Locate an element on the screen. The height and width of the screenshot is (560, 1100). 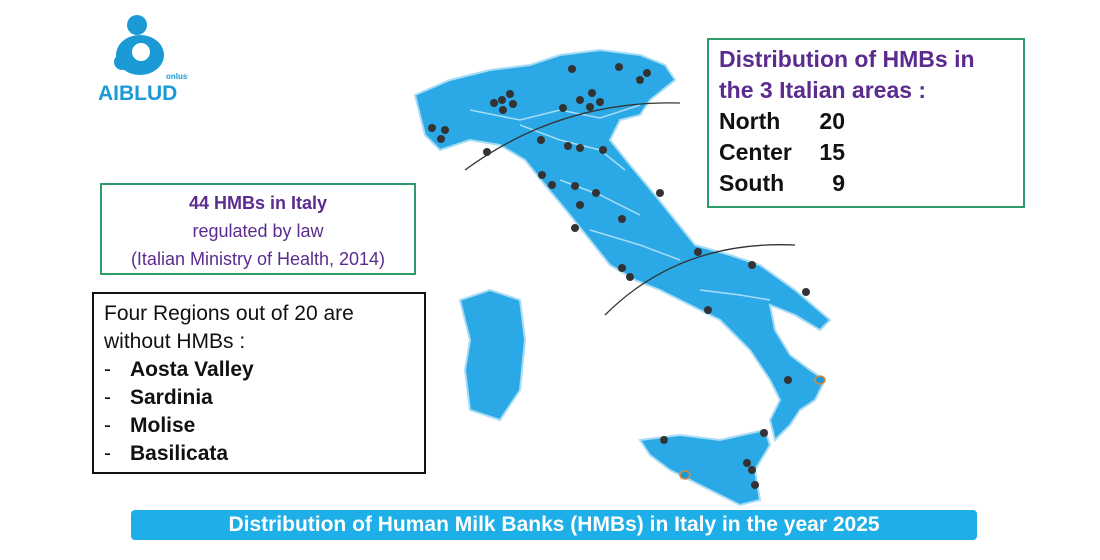
area-name: Center is located at coordinates (755, 152).